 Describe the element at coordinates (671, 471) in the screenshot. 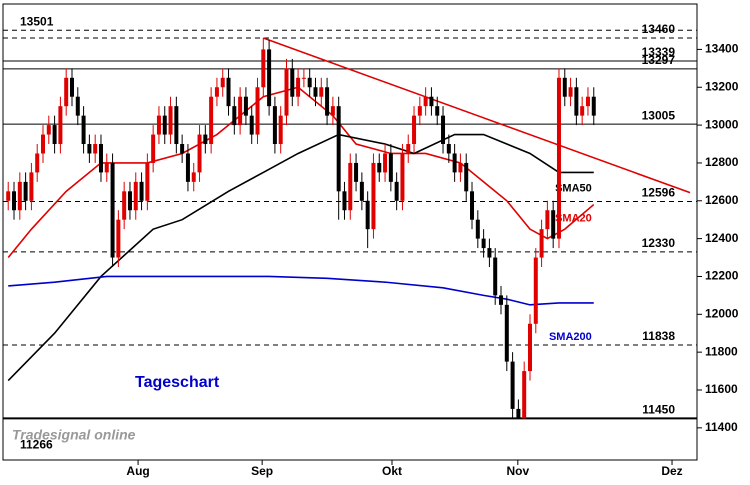

I see `x-tick-label: Dez` at that location.